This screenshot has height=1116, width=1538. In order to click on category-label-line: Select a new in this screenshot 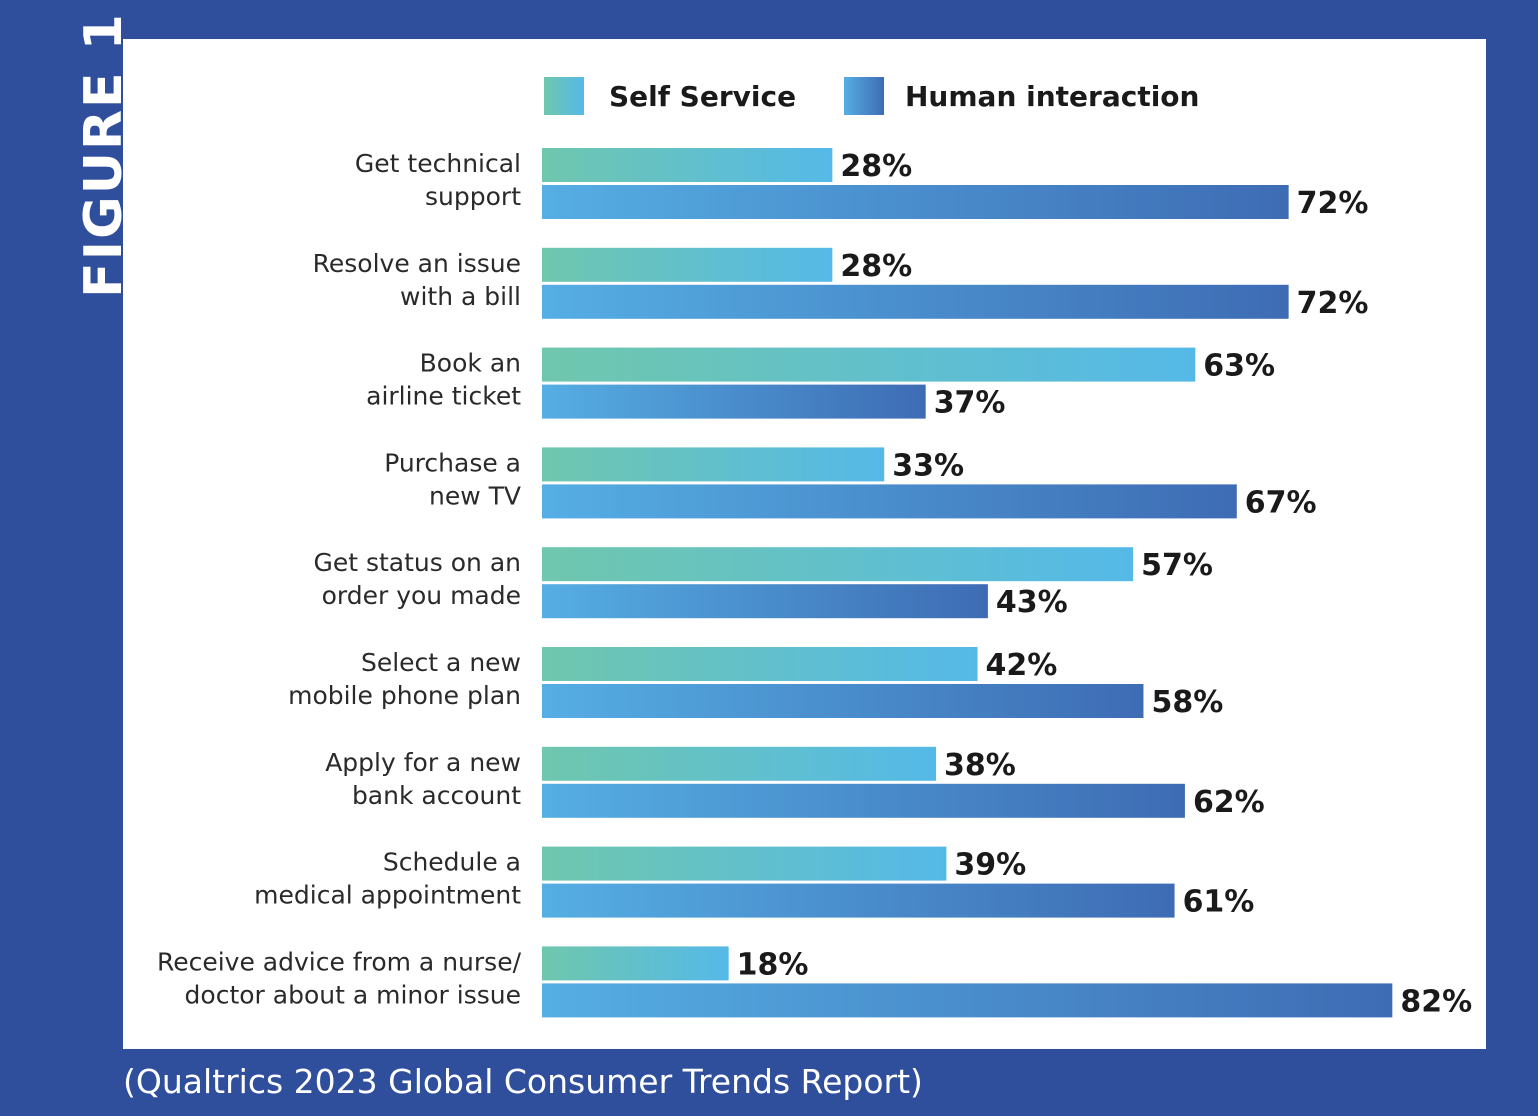, I will do `click(441, 662)`.